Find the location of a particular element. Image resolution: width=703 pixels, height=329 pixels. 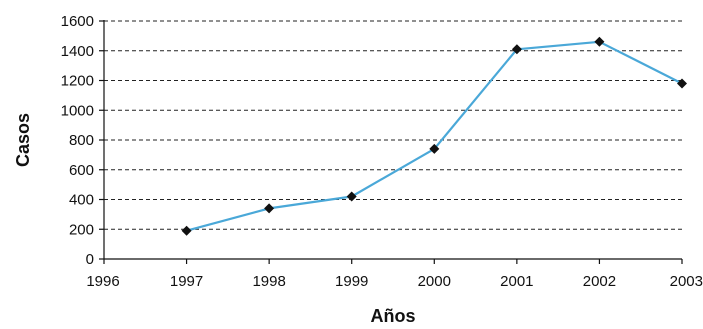

x-tick-label: 2000 is located at coordinates (434, 281).